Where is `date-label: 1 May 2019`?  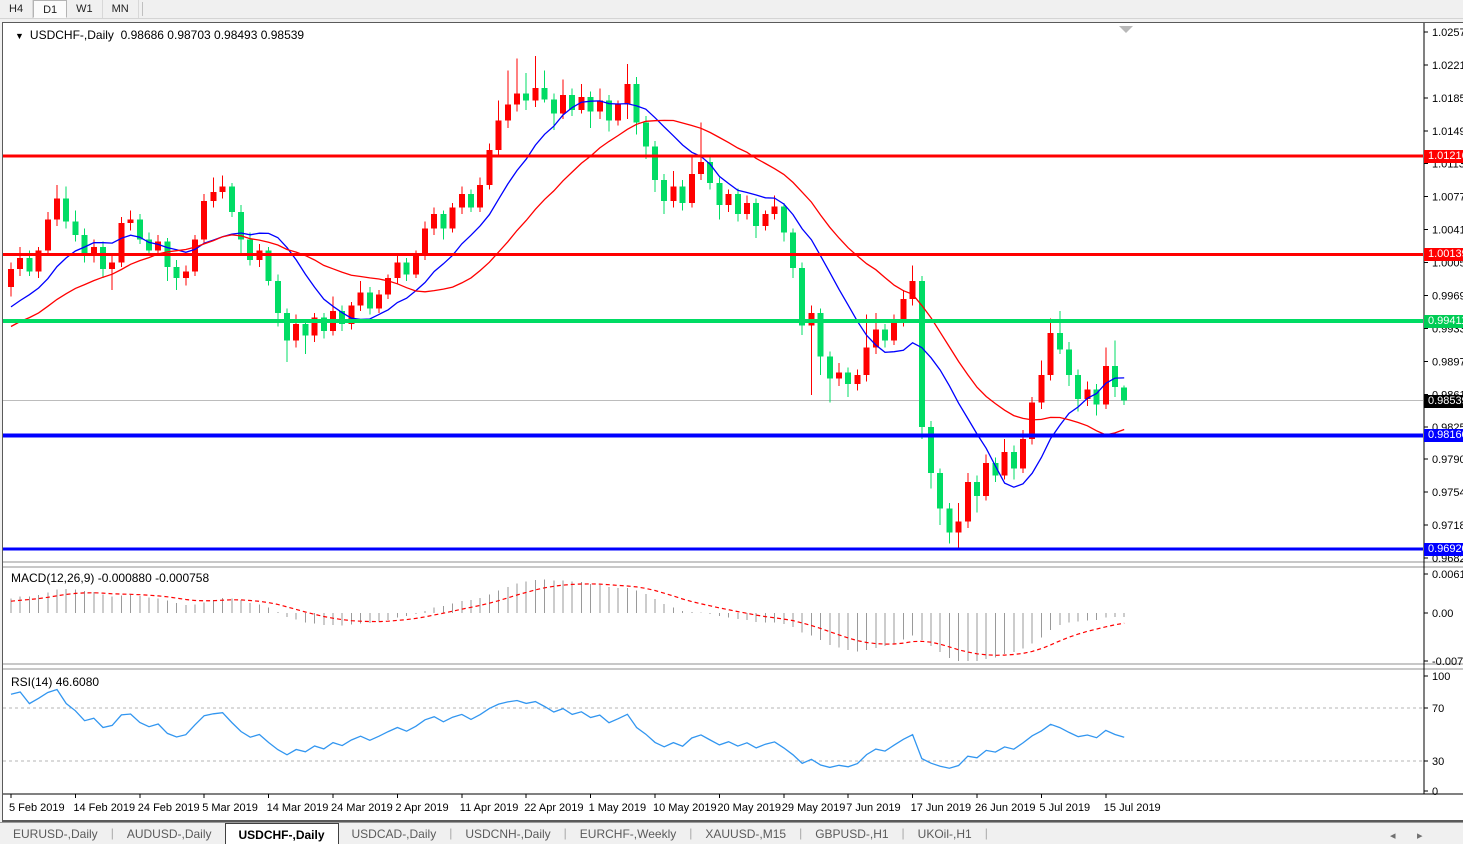 date-label: 1 May 2019 is located at coordinates (617, 808).